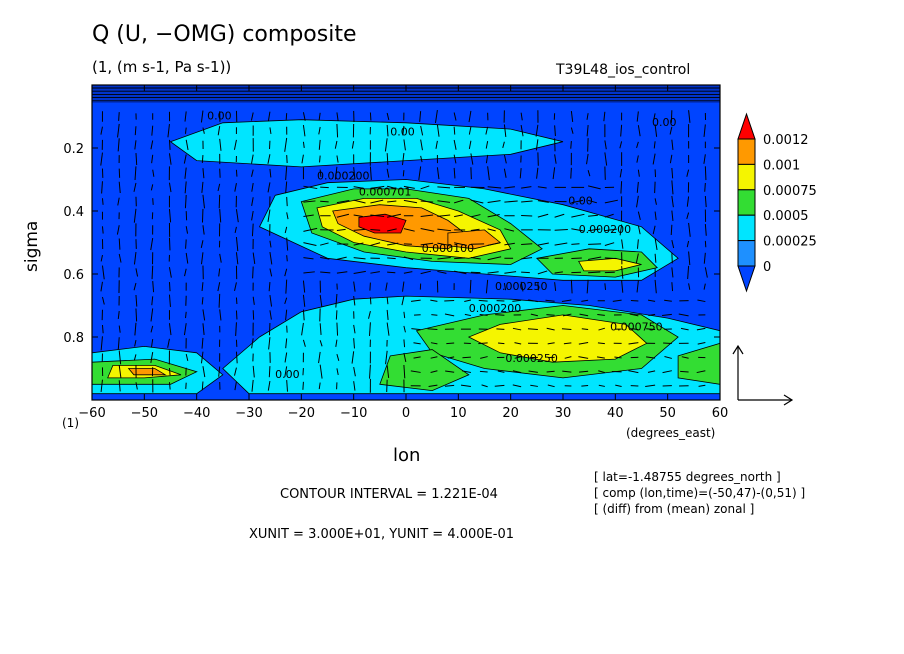  What do you see at coordinates (738, 349) in the screenshot?
I see `ref-vector-y-head` at bounding box center [738, 349].